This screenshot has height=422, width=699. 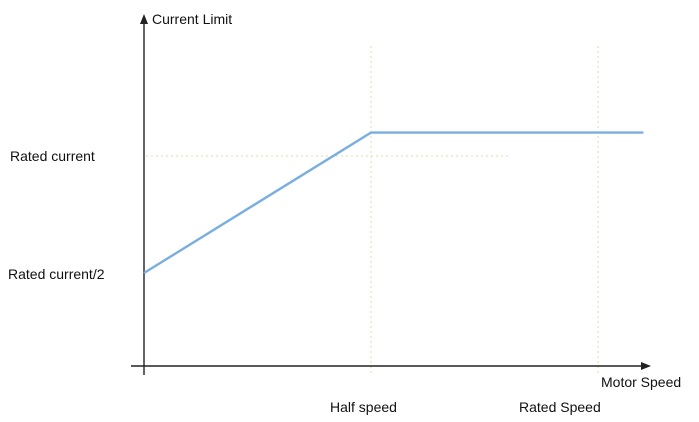 What do you see at coordinates (646, 366) in the screenshot?
I see `x-axis-arrow-icon` at bounding box center [646, 366].